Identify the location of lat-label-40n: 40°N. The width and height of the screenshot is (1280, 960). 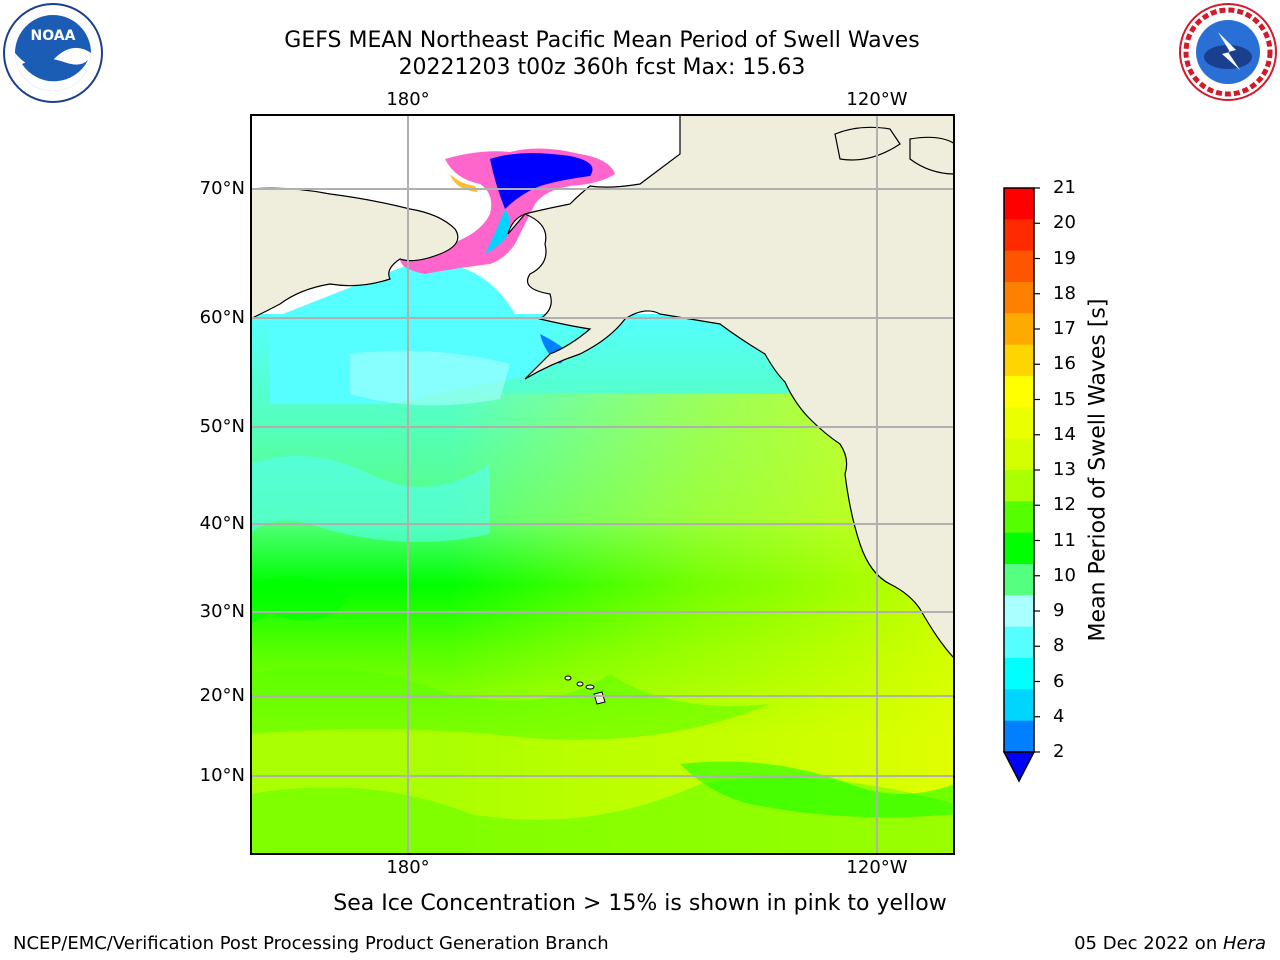
(222, 523).